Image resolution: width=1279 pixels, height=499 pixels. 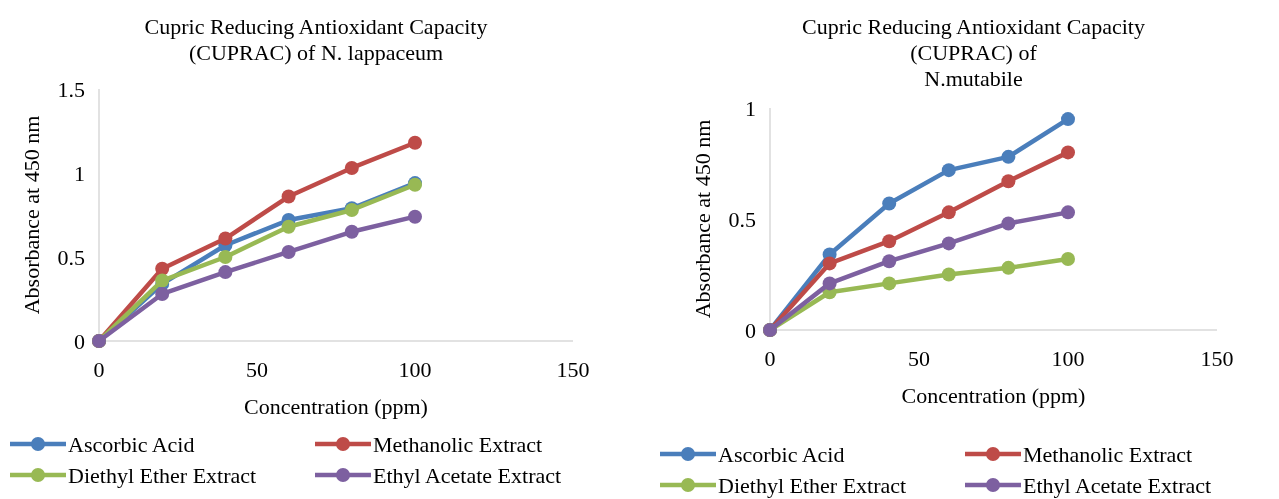 What do you see at coordinates (71, 89) in the screenshot?
I see `y-tick-label: 1.5` at bounding box center [71, 89].